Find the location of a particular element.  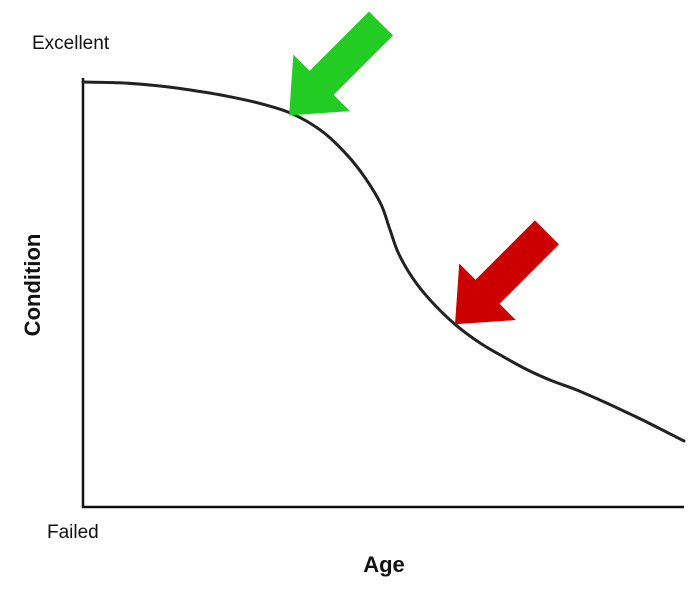

y-axis-title: Condition is located at coordinates (32, 285).